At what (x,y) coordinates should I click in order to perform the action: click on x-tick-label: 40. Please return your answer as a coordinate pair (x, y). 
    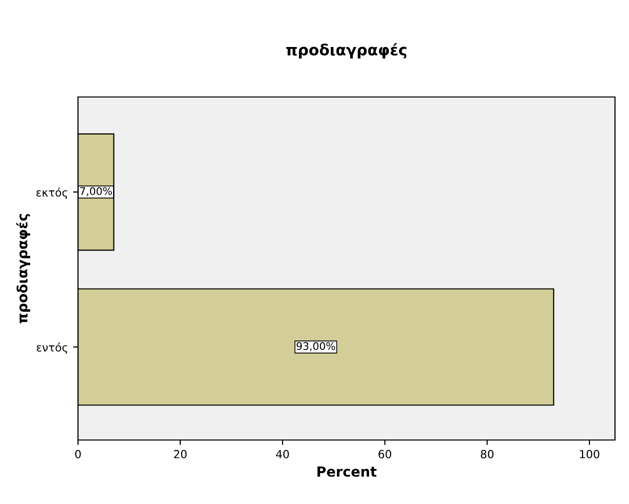
    Looking at the image, I should click on (282, 454).